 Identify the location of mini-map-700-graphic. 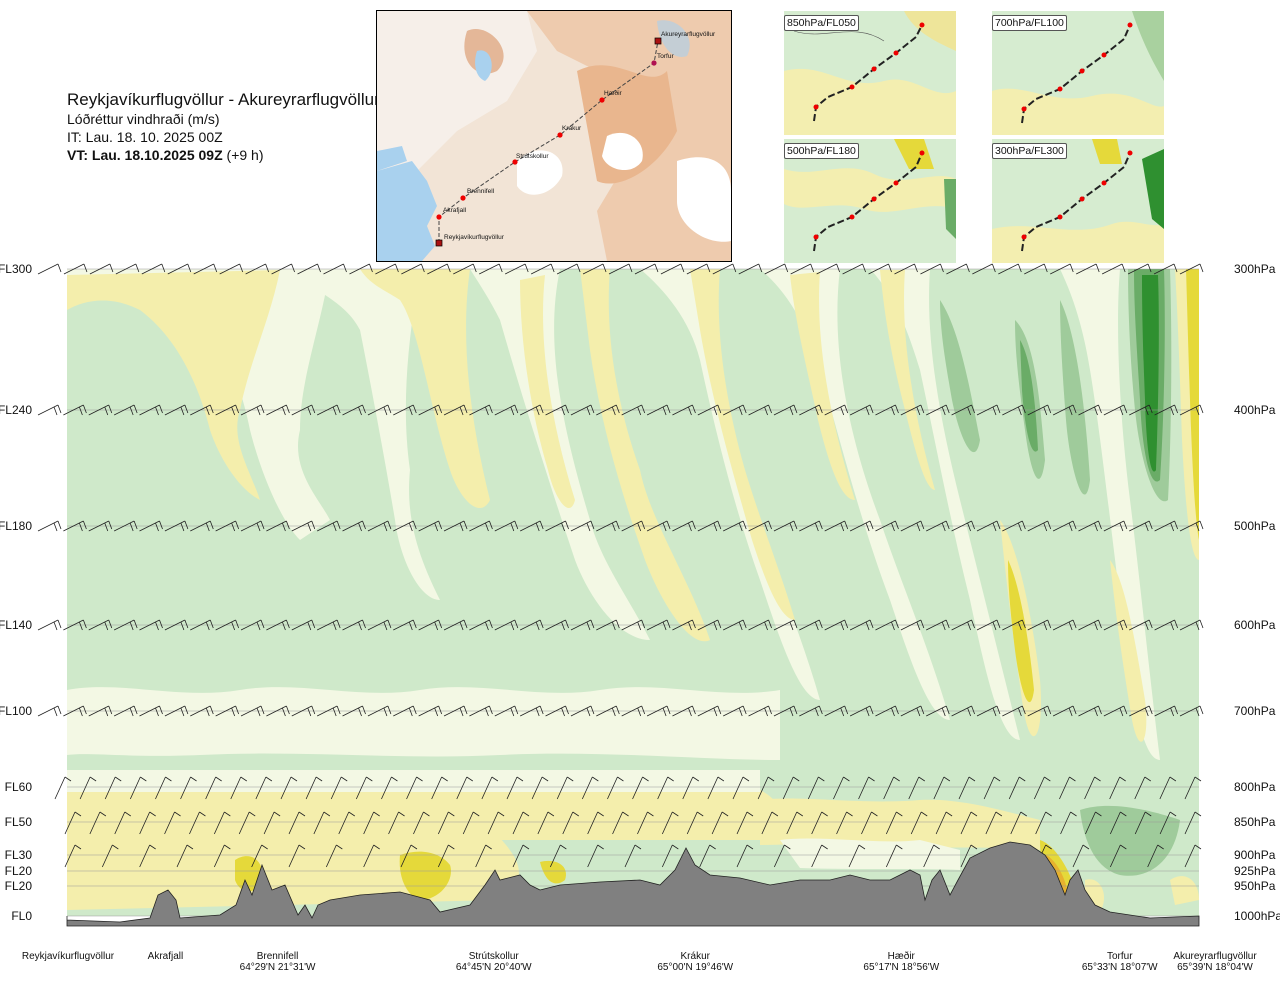
(1078, 73).